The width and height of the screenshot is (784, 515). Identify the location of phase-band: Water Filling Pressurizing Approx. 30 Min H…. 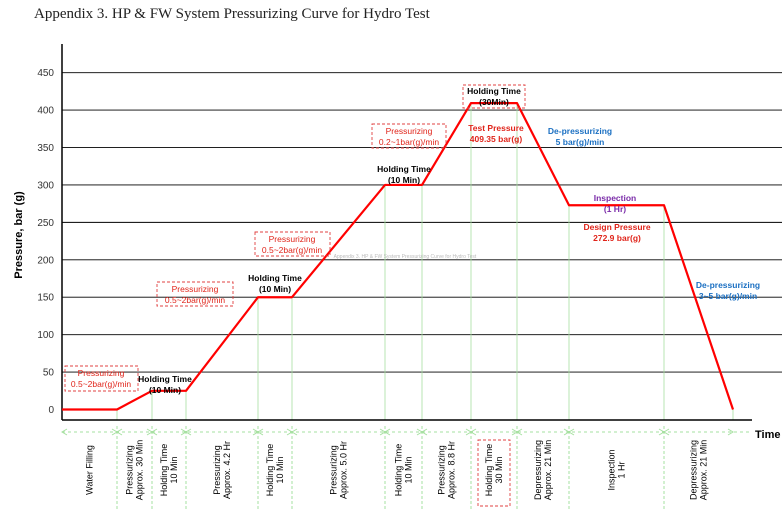
(406, 468).